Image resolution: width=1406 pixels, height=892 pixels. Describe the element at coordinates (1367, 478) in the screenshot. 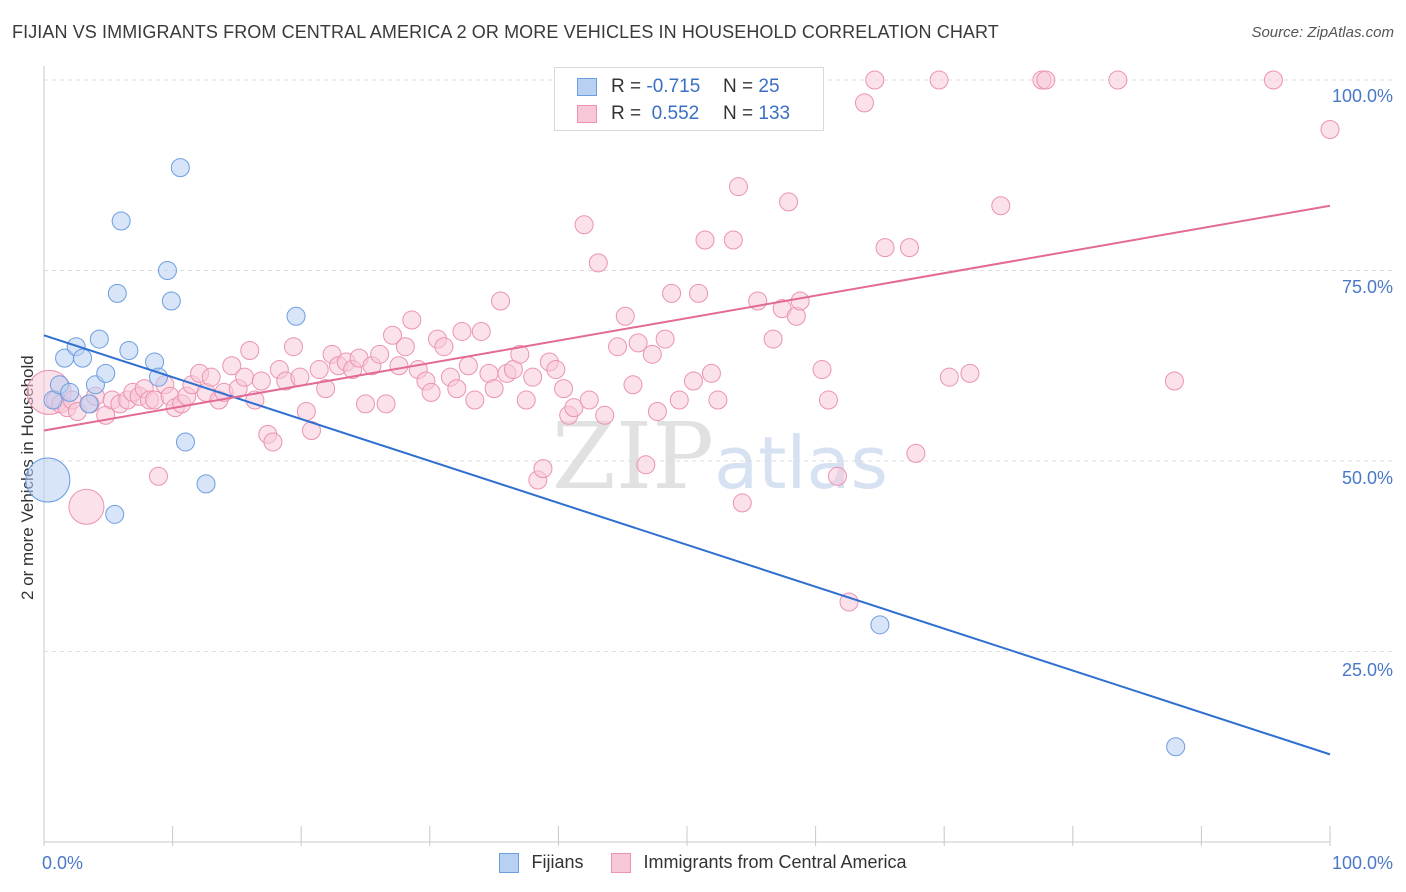

I see `y-tick-label: 50.0%` at that location.